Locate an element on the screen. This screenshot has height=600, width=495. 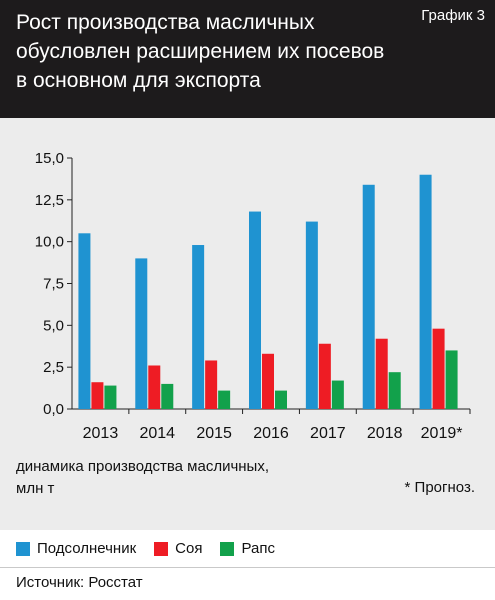
legend-item-sunflower: Подсолнечник is located at coordinates (76, 548).